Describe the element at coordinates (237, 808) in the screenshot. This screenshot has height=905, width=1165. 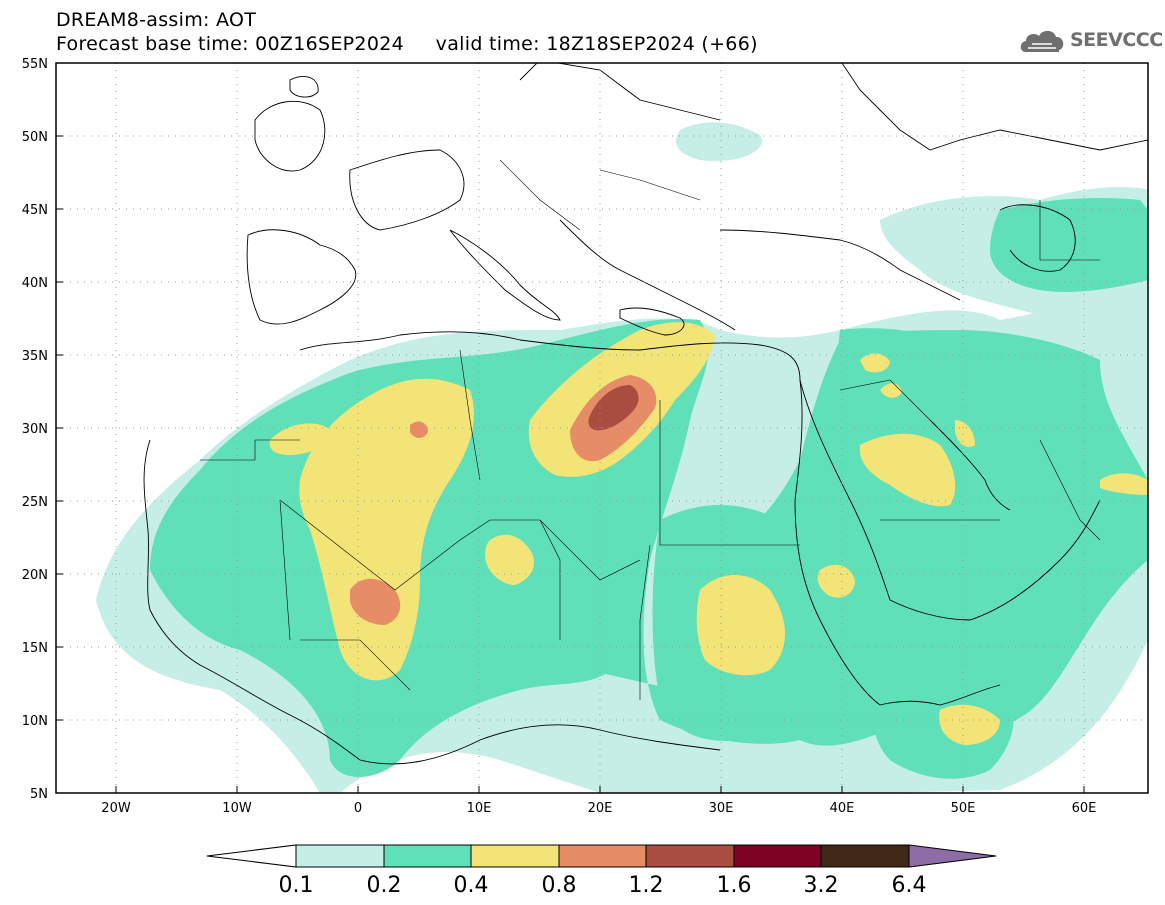
I see `lon-label: 10W` at that location.